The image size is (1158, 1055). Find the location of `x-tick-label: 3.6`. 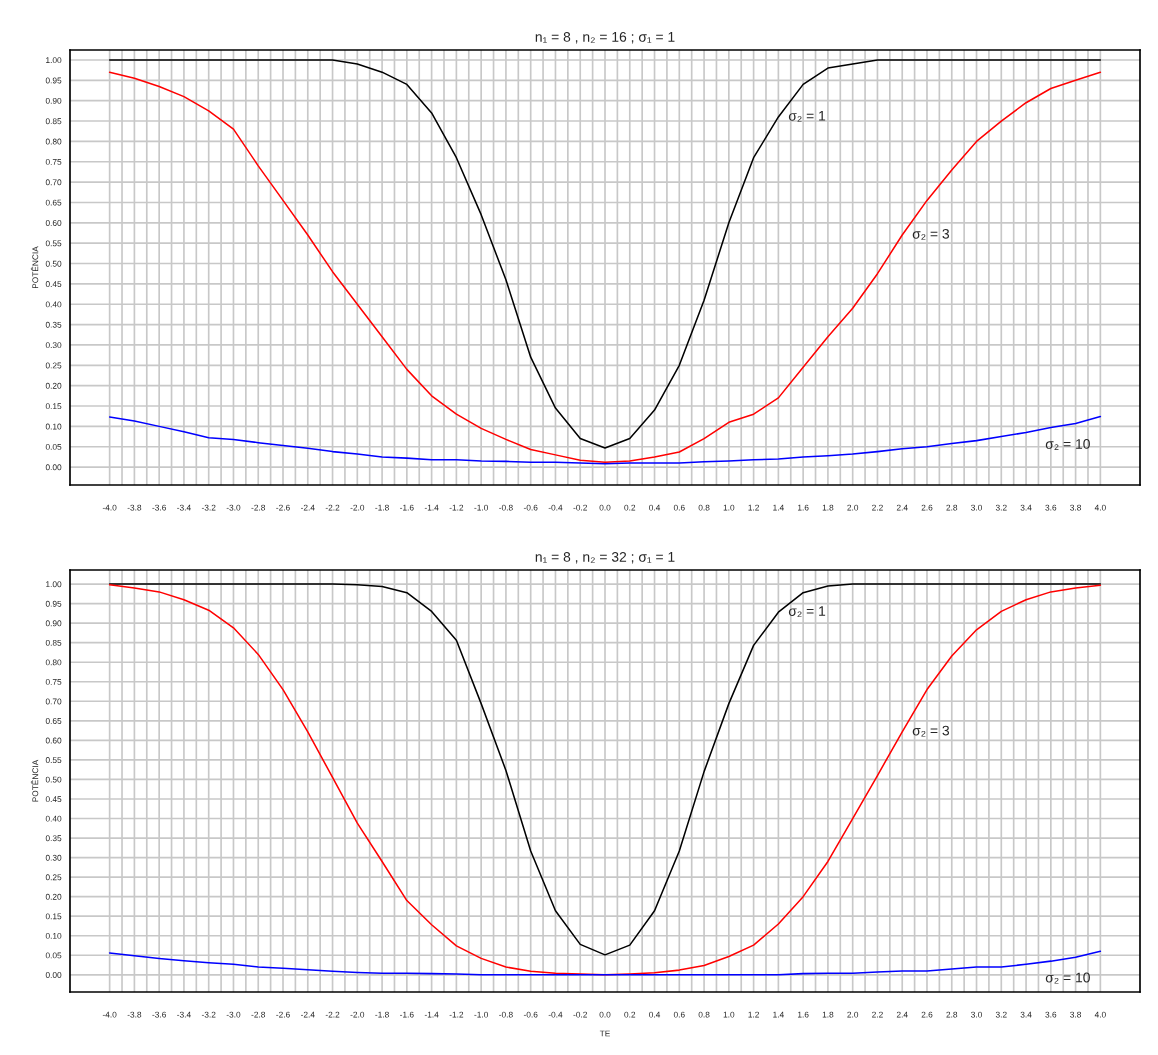

x-tick-label: 3.6 is located at coordinates (1051, 1014).